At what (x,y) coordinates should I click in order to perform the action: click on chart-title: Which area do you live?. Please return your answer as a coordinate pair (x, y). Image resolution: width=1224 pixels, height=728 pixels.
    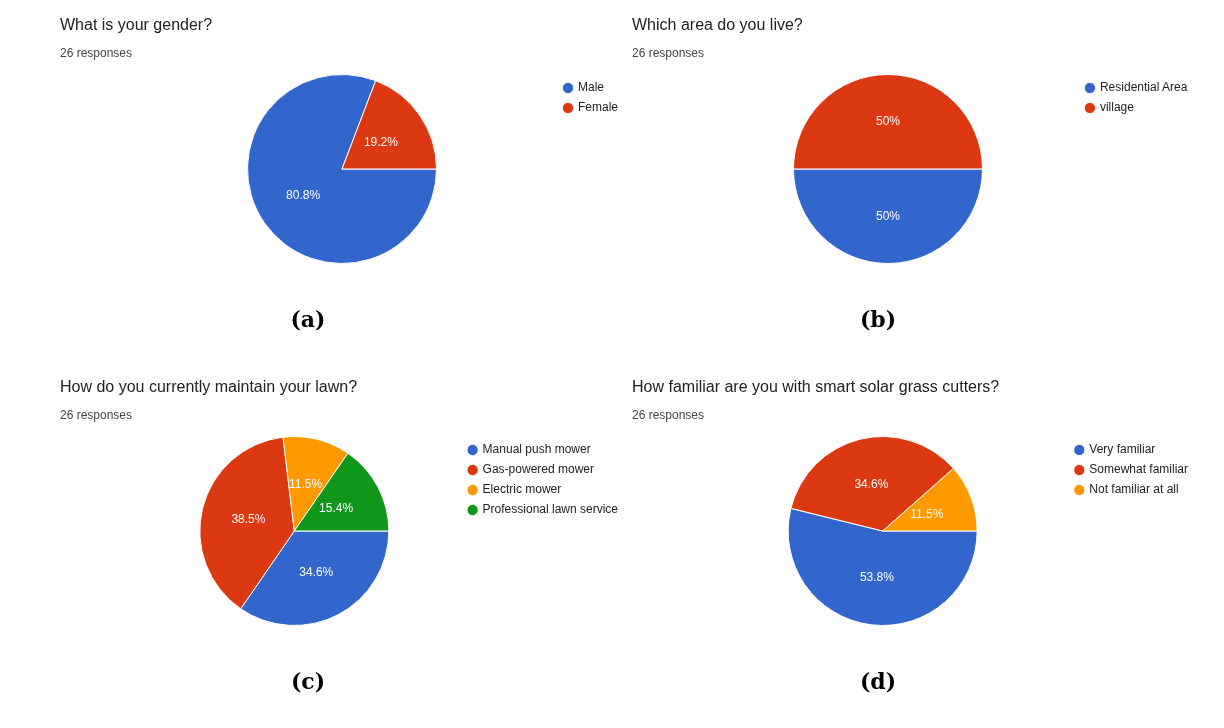
    Looking at the image, I should click on (718, 25).